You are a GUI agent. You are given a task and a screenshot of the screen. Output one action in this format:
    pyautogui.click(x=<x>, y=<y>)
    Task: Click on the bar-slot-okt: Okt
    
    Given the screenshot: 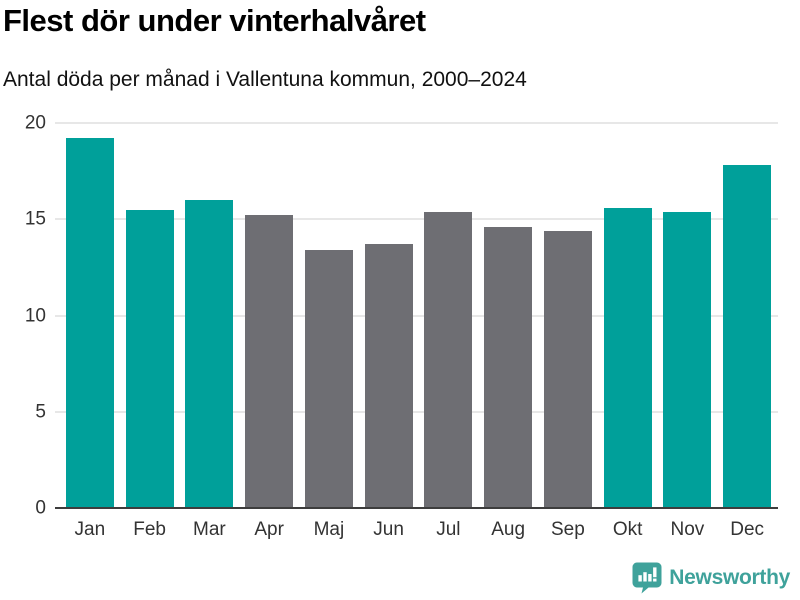 What is the action you would take?
    pyautogui.click(x=628, y=331)
    